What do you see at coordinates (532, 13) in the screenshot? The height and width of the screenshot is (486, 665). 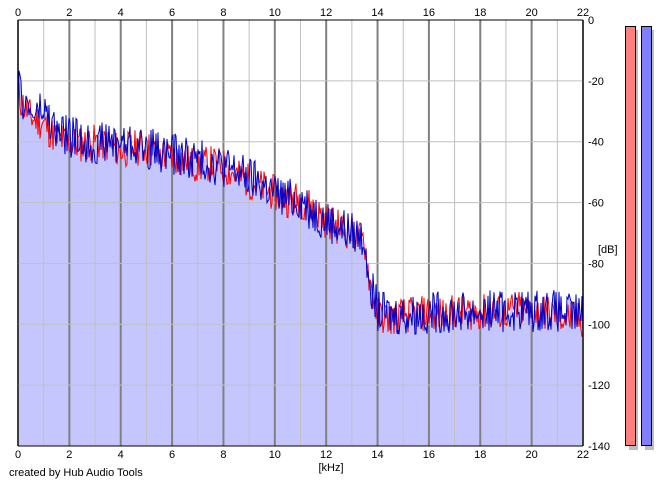 I see `x-tick-label-top: 20` at bounding box center [532, 13].